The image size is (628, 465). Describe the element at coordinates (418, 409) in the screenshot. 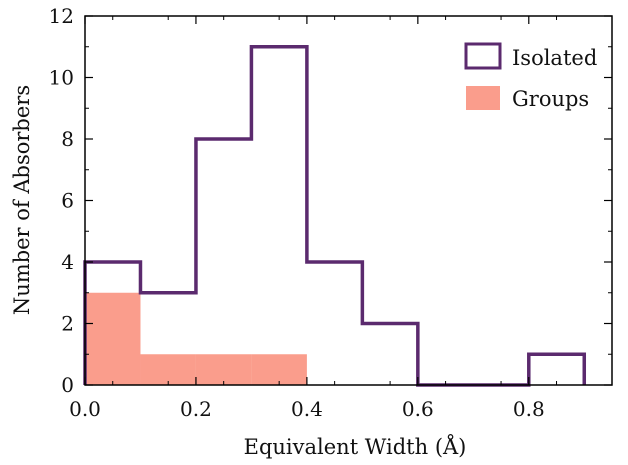

I see `x-tick-label: 0.6` at that location.